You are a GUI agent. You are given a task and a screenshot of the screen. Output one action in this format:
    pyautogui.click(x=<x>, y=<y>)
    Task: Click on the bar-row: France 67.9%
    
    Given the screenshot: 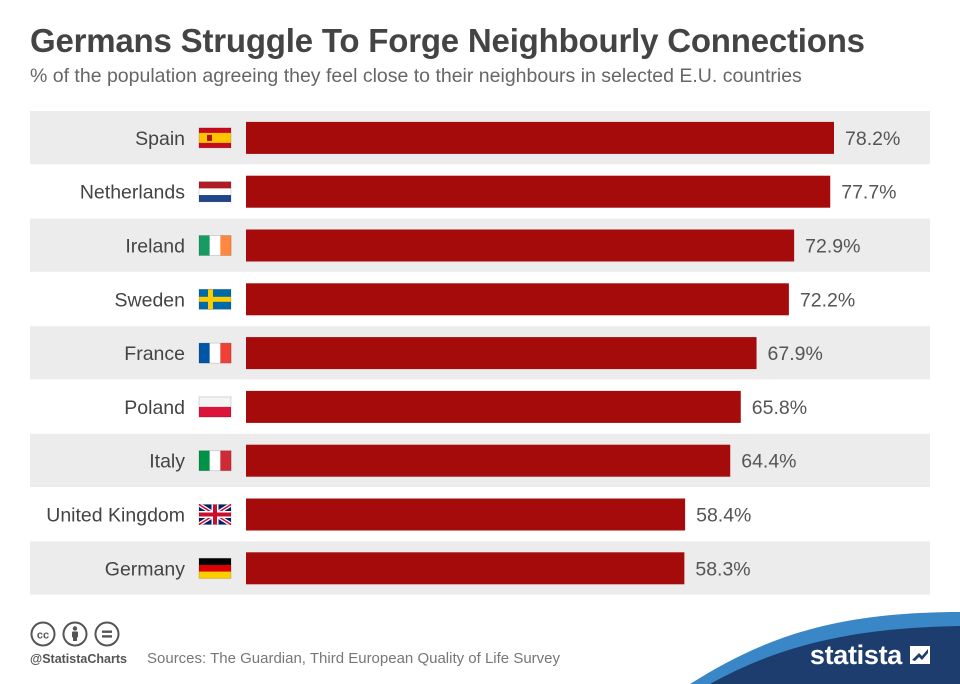 What is the action you would take?
    pyautogui.click(x=480, y=353)
    